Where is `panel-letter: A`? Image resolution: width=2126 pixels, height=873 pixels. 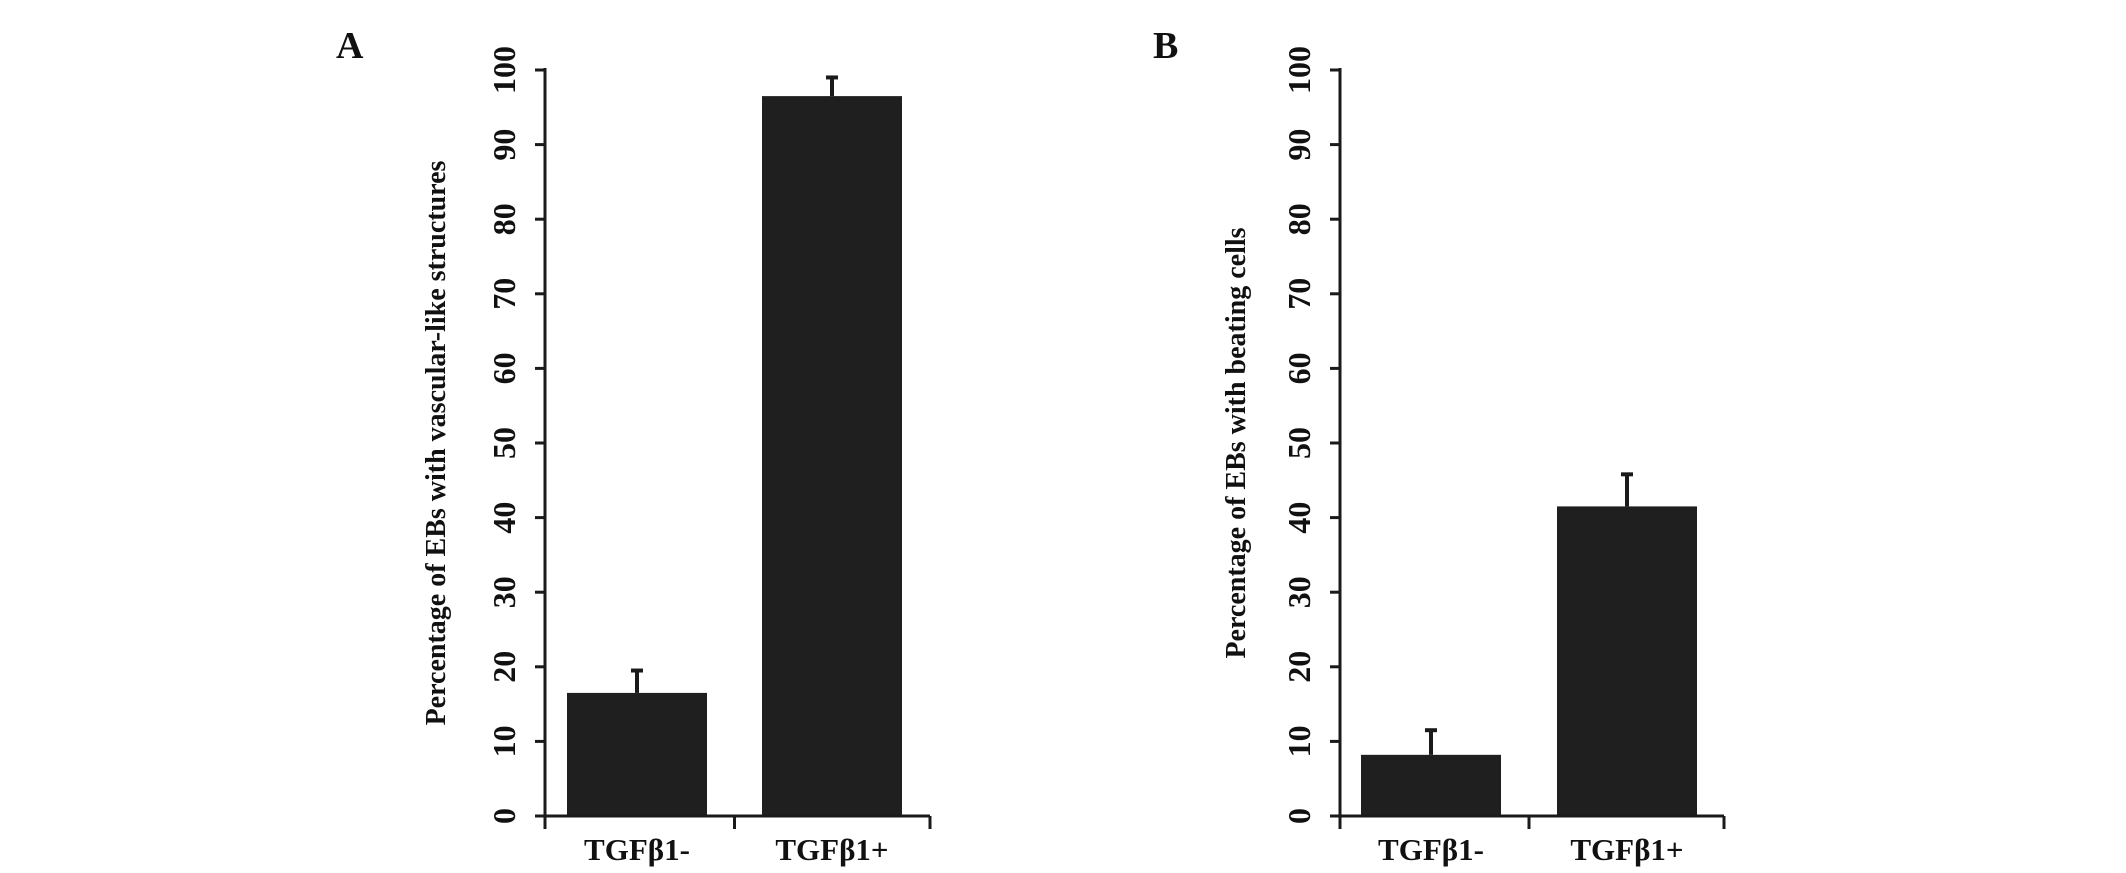
panel-letter: A is located at coordinates (350, 46).